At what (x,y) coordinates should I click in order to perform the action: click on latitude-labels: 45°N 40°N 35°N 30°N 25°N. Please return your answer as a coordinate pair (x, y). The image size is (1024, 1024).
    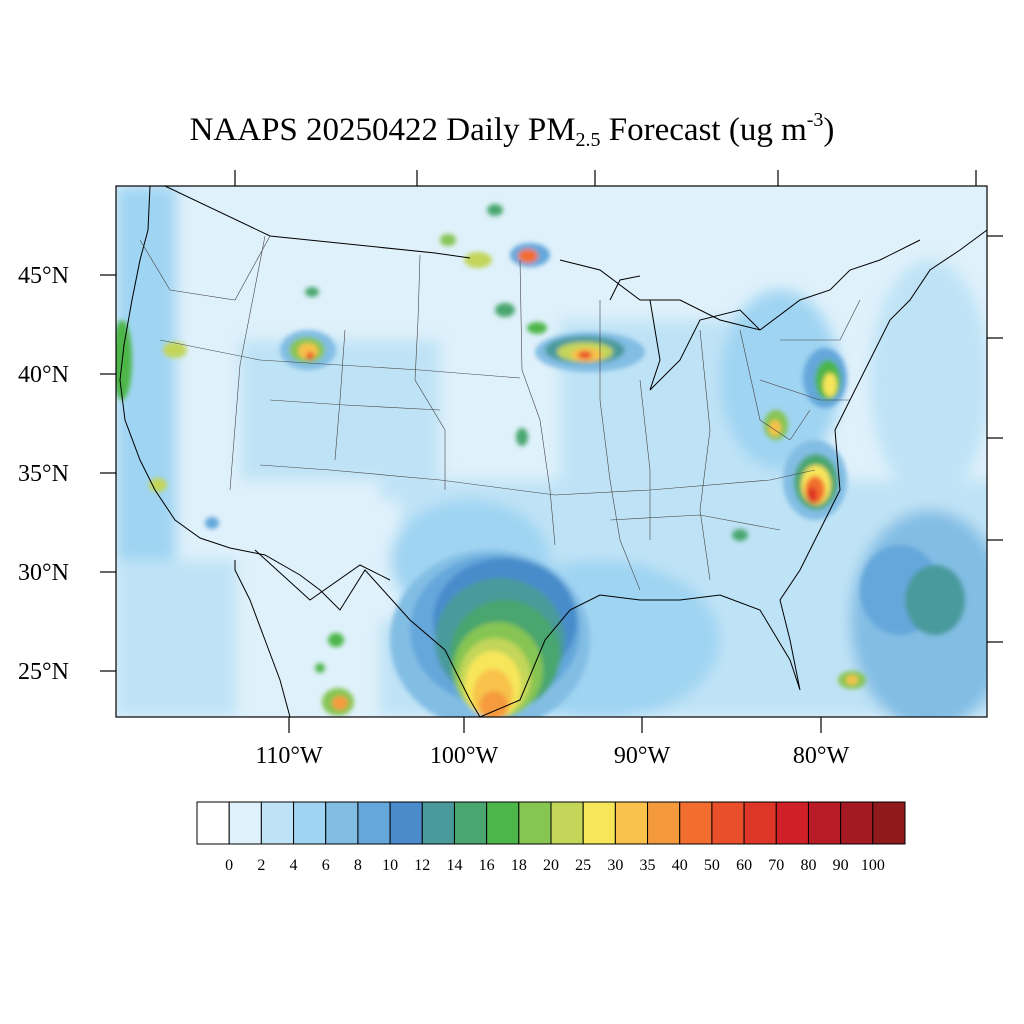
    Looking at the image, I should click on (43, 474).